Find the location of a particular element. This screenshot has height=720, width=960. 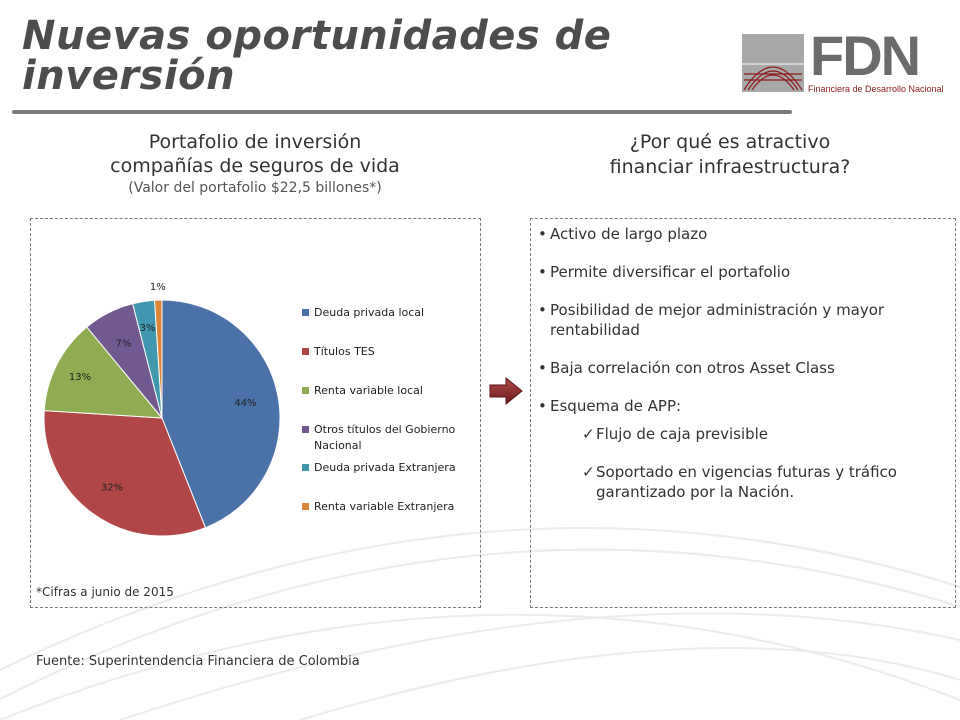

why-heading-line-1: ¿Por qué es atractivo is located at coordinates (730, 142).